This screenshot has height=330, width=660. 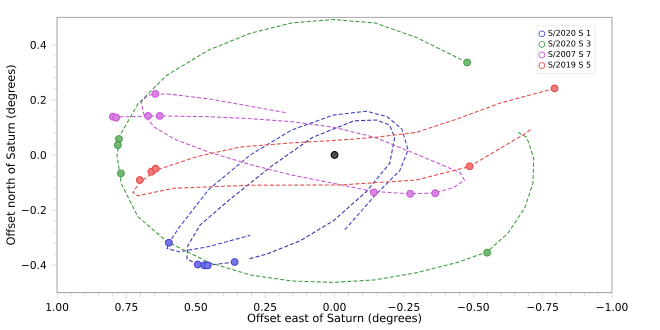 I want to click on y-axis-title: Offset north of Saturn (degrees), so click(x=12, y=155).